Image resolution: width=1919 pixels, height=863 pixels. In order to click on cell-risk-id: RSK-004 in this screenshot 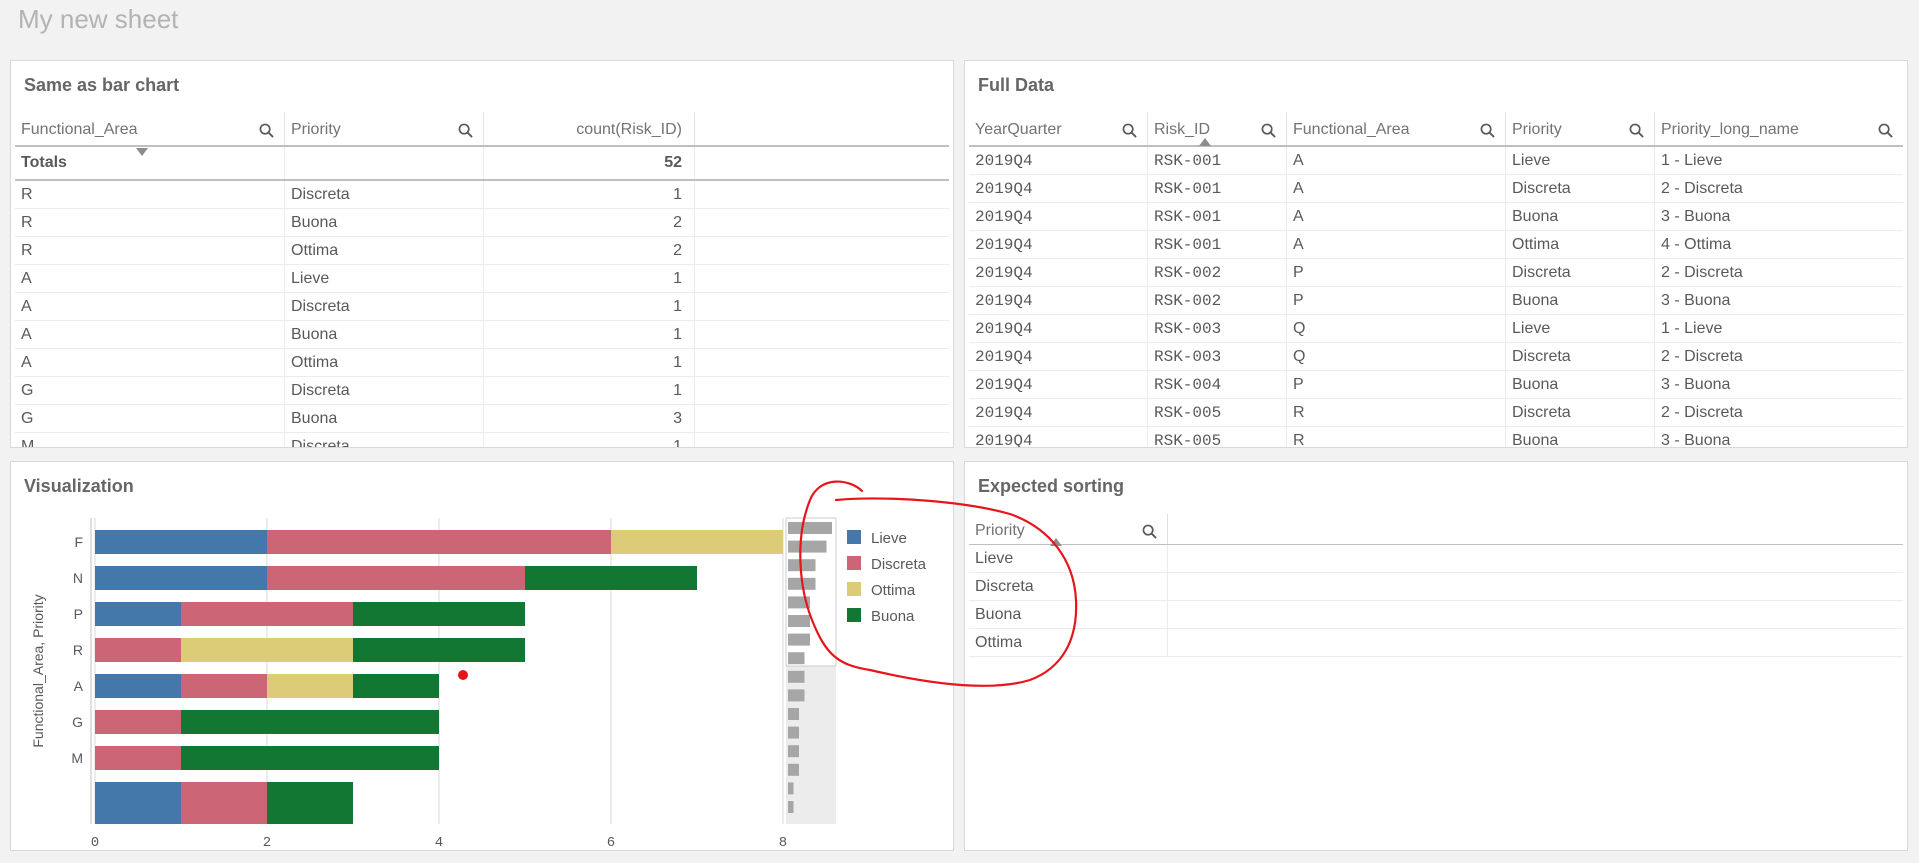, I will do `click(1217, 384)`.